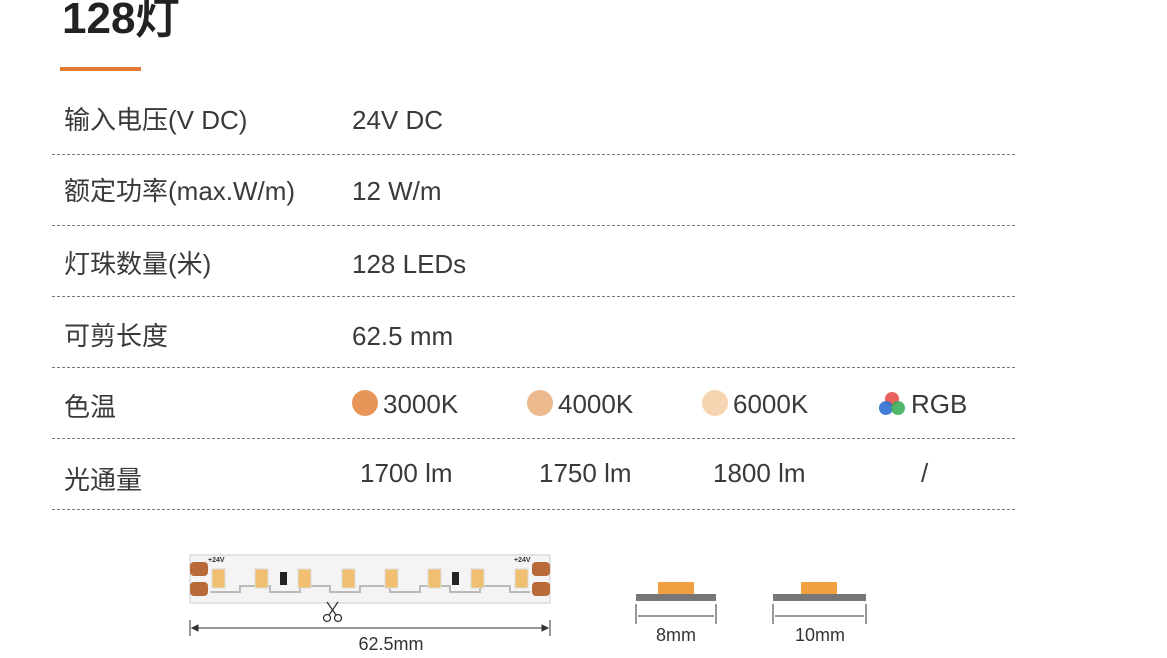  What do you see at coordinates (180, 191) in the screenshot?
I see `spec-label: 额定功率(max.W/m)` at bounding box center [180, 191].